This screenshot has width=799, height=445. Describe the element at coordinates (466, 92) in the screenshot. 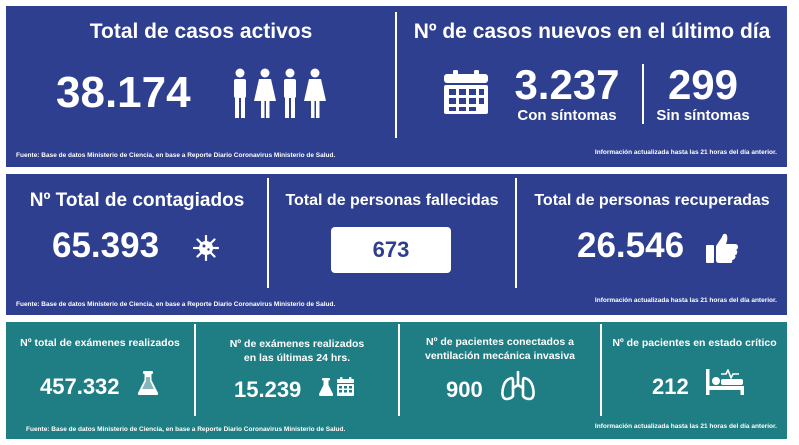

I see `calendar-icon` at that location.